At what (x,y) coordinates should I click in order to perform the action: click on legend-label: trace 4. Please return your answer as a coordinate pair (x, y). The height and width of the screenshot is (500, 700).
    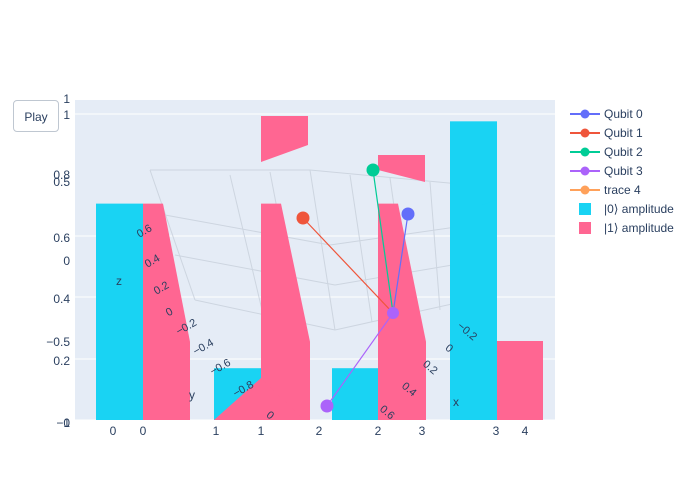
    Looking at the image, I should click on (622, 190).